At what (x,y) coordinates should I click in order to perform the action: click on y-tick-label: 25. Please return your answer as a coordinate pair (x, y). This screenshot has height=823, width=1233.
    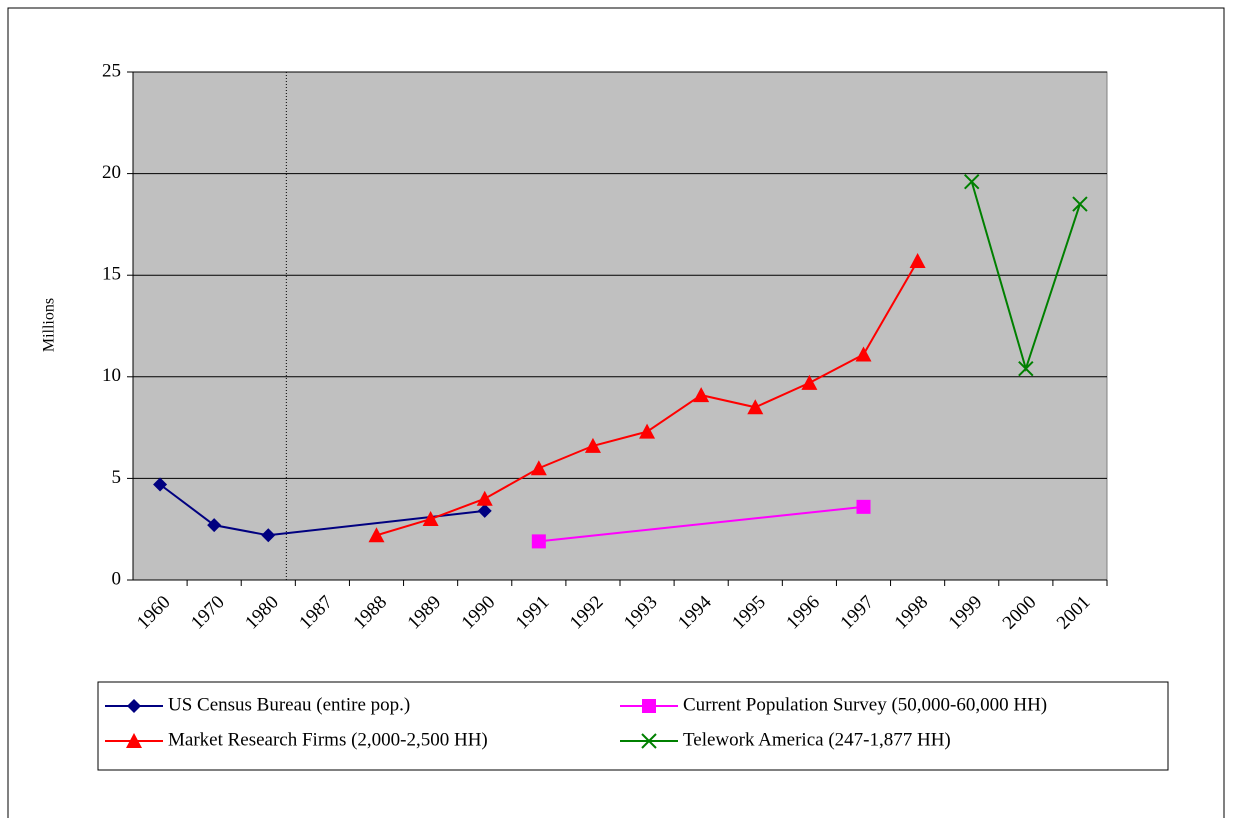
    Looking at the image, I should click on (111, 70).